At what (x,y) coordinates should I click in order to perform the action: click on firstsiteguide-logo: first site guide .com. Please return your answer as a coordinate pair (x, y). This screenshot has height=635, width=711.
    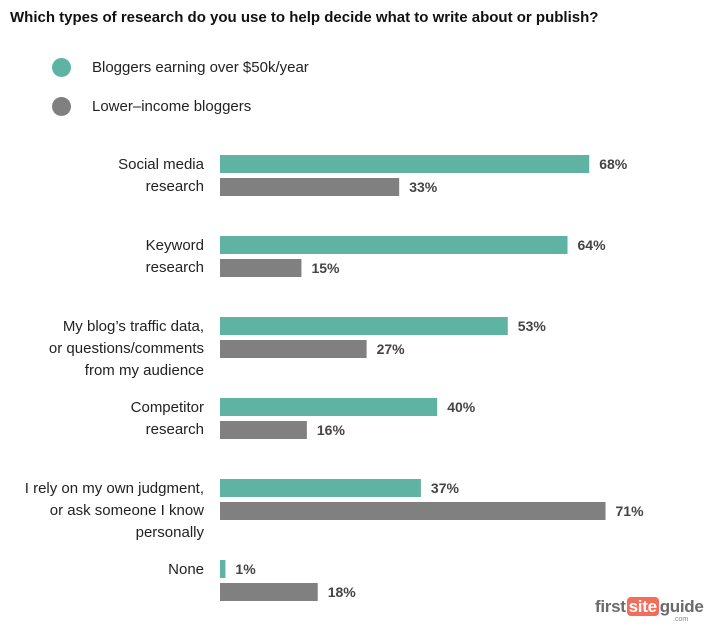
    Looking at the image, I should click on (649, 612).